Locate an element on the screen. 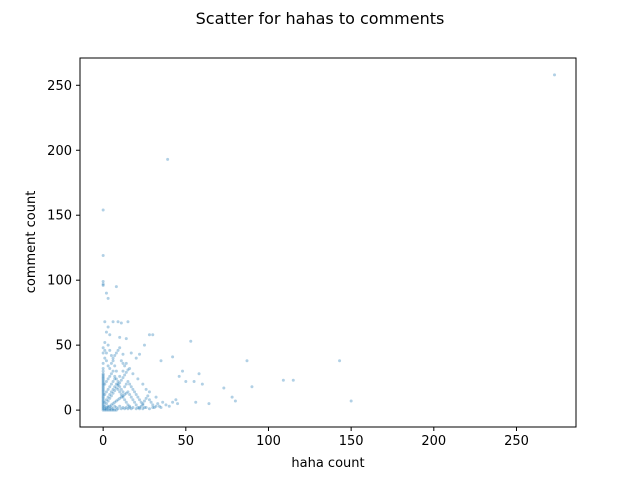 This screenshot has width=640, height=480. x-tick-label: 0 is located at coordinates (103, 441).